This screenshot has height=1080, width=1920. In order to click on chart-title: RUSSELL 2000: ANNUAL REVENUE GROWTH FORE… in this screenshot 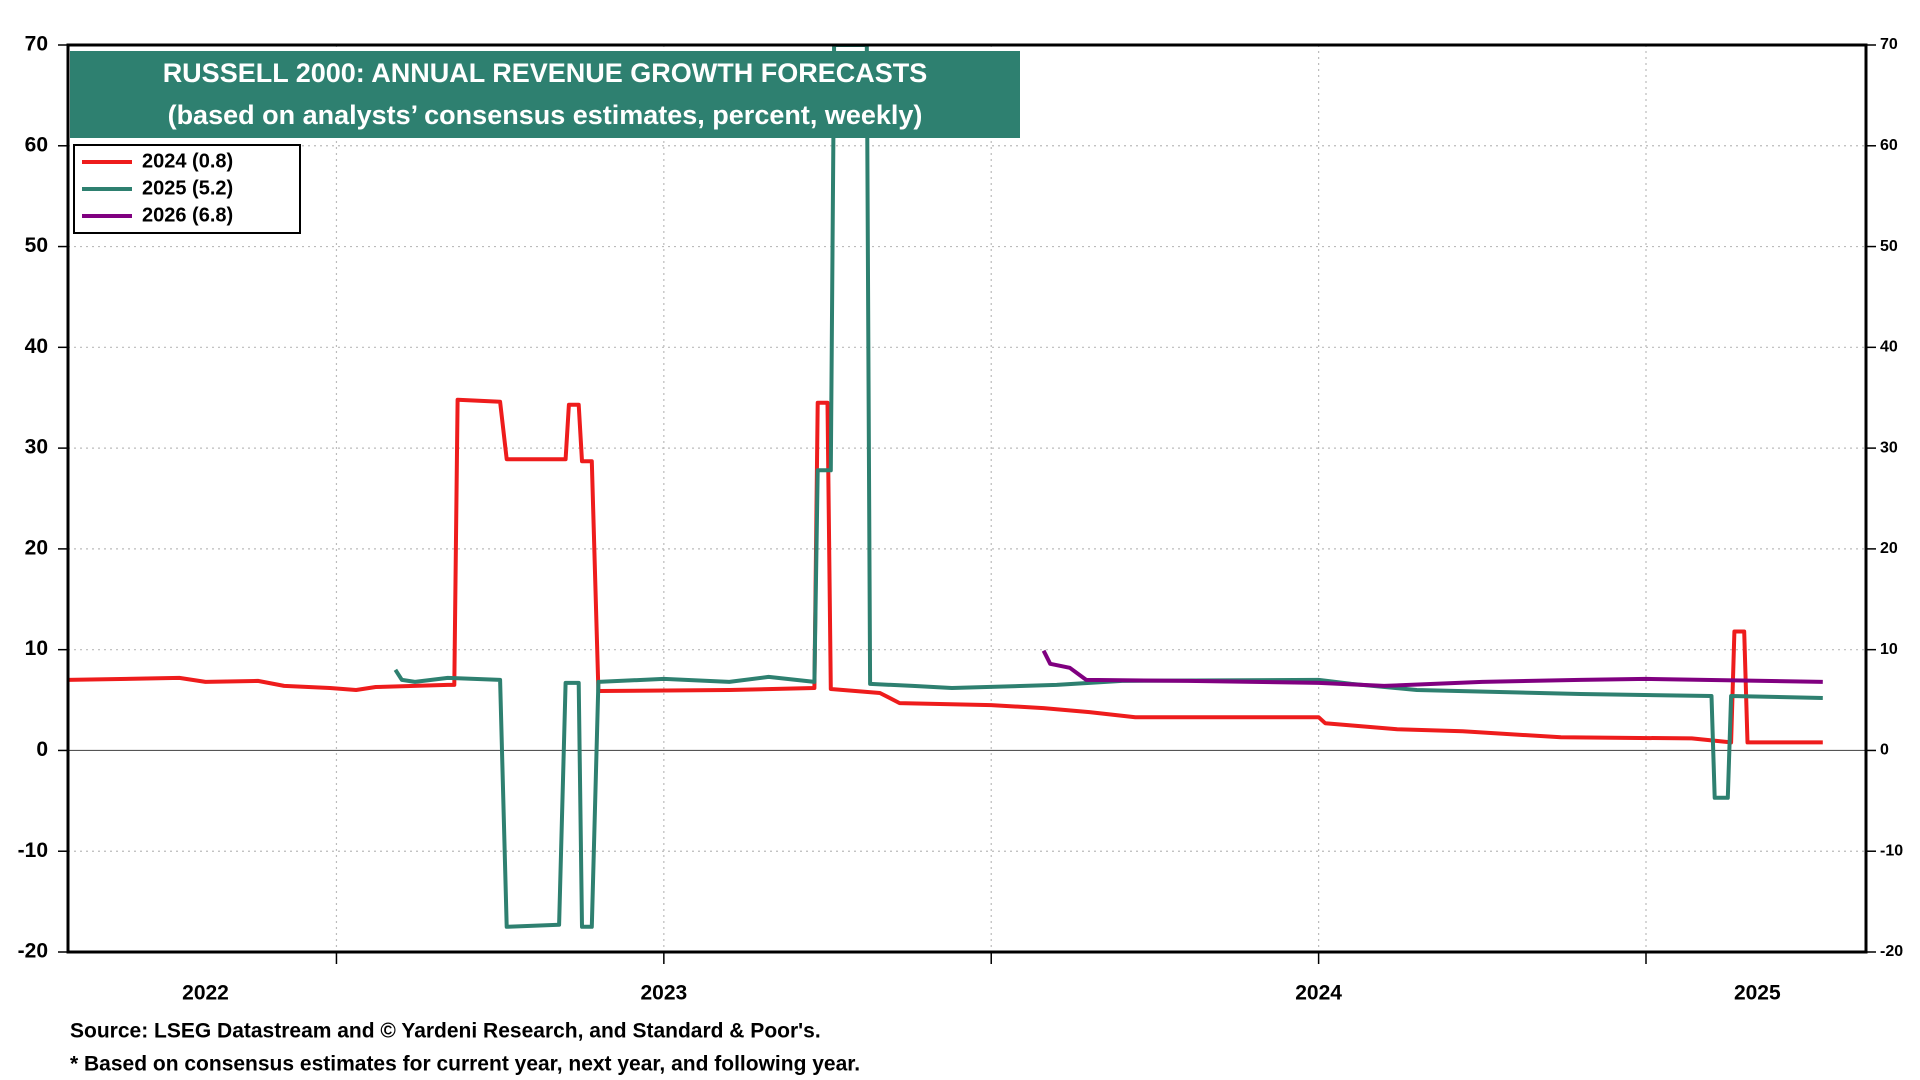, I will do `click(545, 73)`.